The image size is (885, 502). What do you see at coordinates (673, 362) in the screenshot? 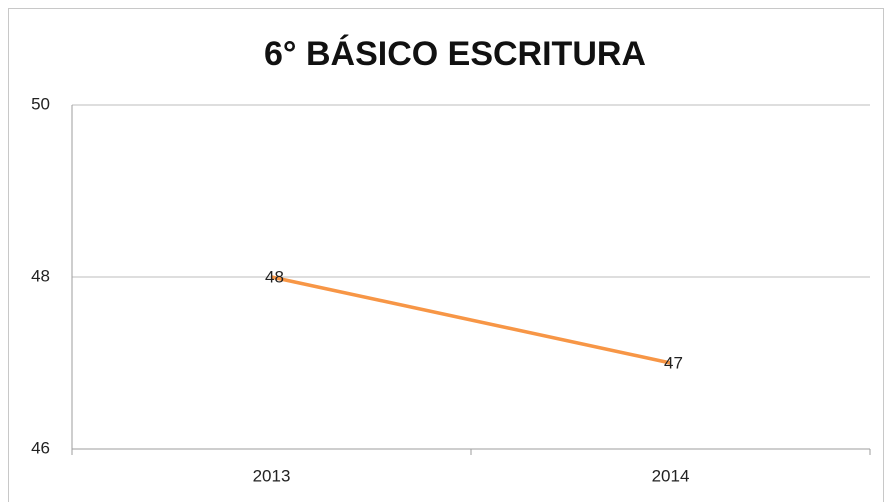
I see `data-label: 47` at bounding box center [673, 362].